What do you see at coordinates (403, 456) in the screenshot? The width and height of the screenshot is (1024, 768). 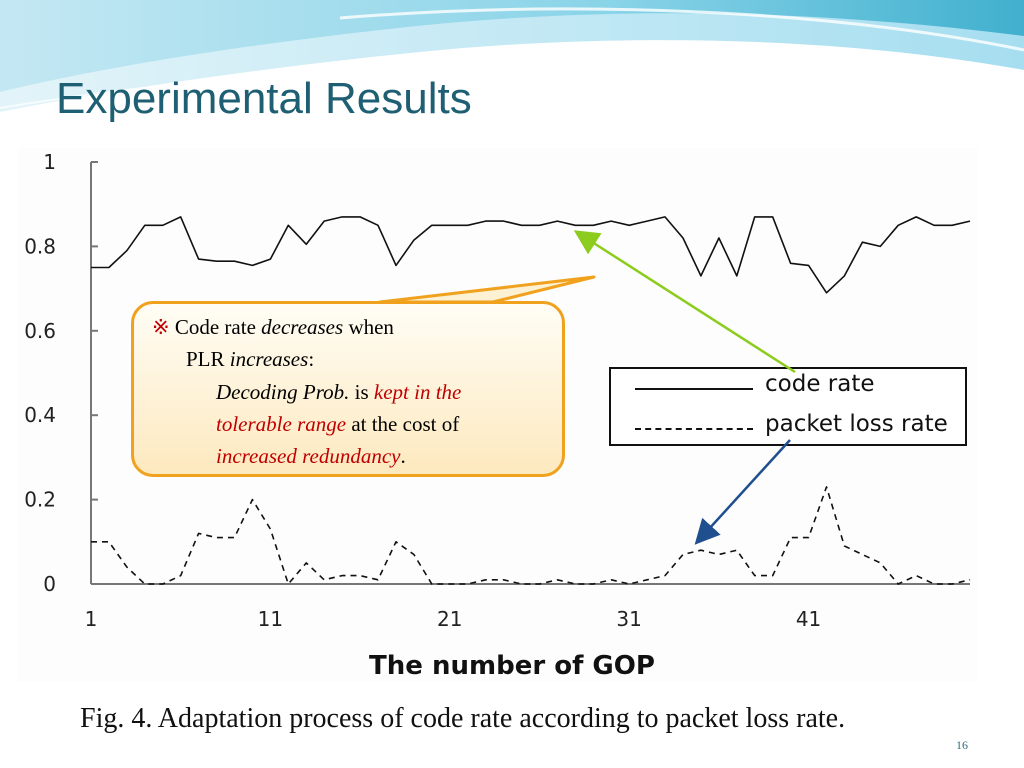 I see `callout-text: .` at bounding box center [403, 456].